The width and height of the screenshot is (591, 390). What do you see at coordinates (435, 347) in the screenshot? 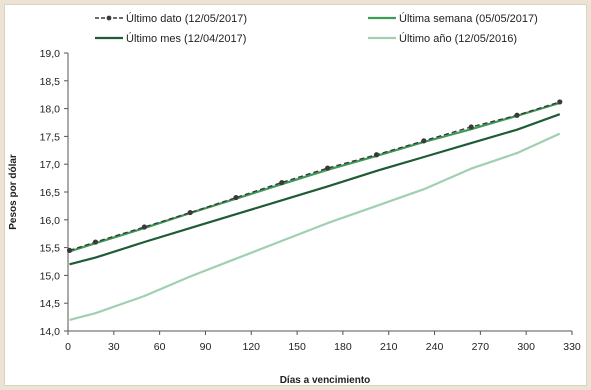
I see `x-tick-label: 240` at bounding box center [435, 347].